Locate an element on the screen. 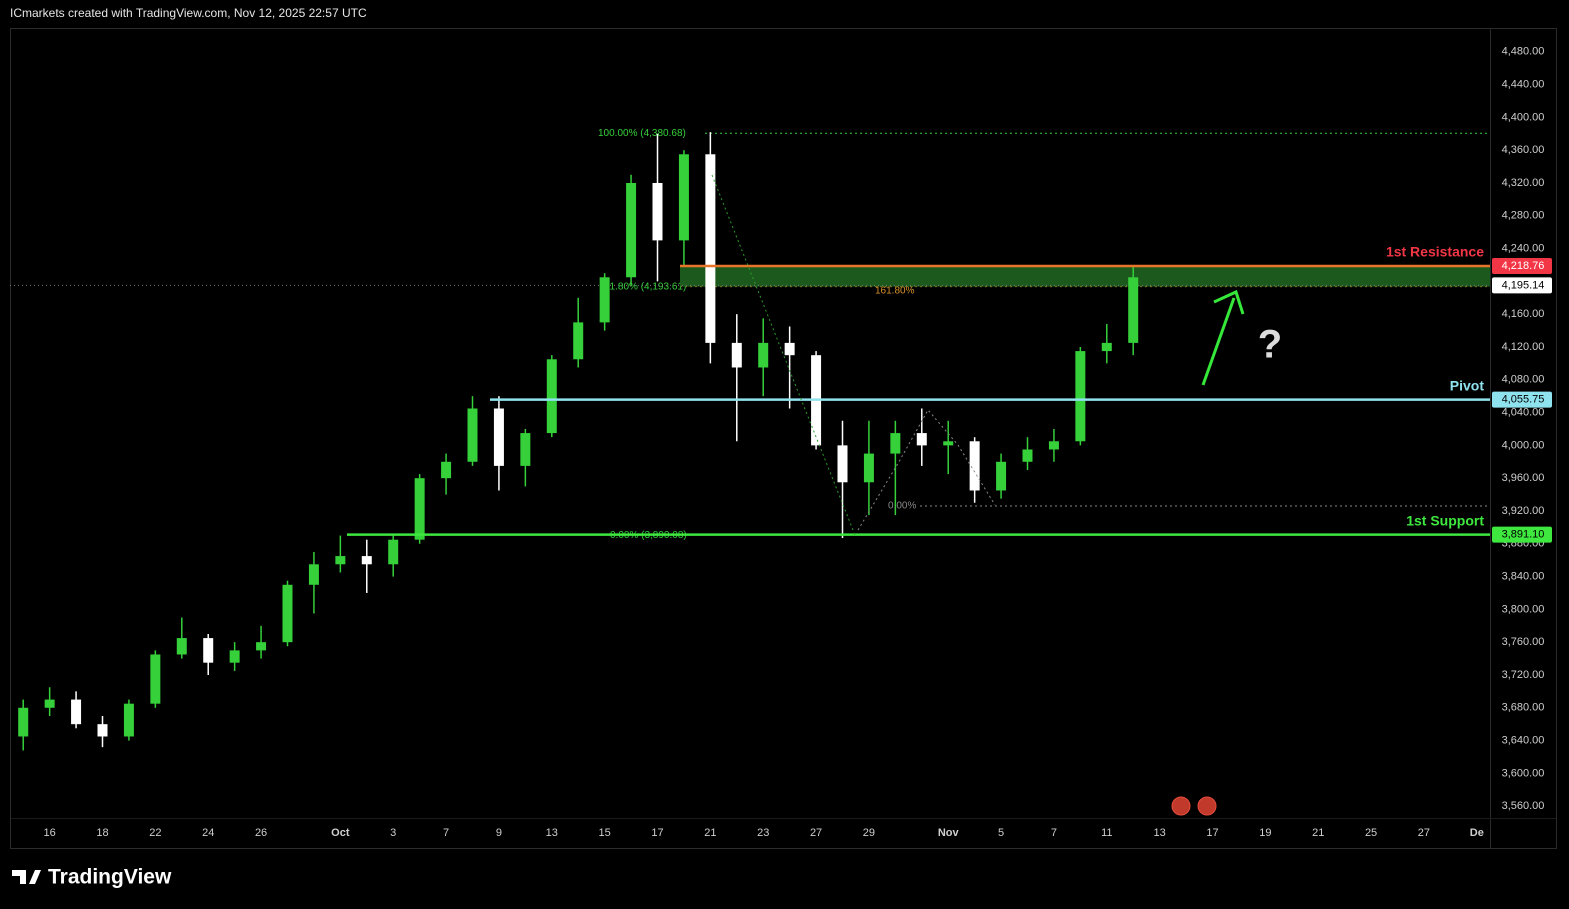 This screenshot has height=909, width=1569. x-tick-label: 3 is located at coordinates (393, 833).